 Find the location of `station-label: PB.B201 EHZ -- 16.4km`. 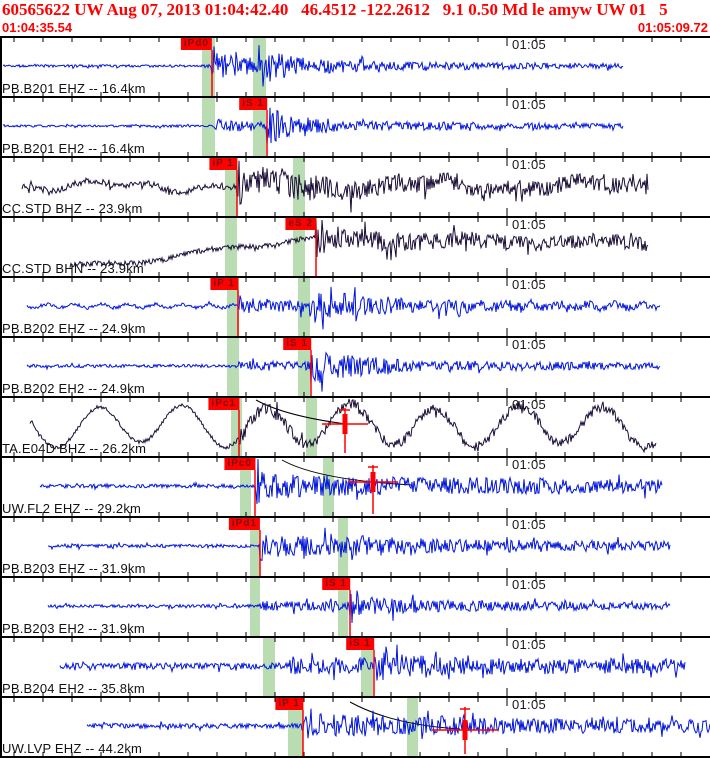

station-label: PB.B201 EHZ -- 16.4km is located at coordinates (74, 88).